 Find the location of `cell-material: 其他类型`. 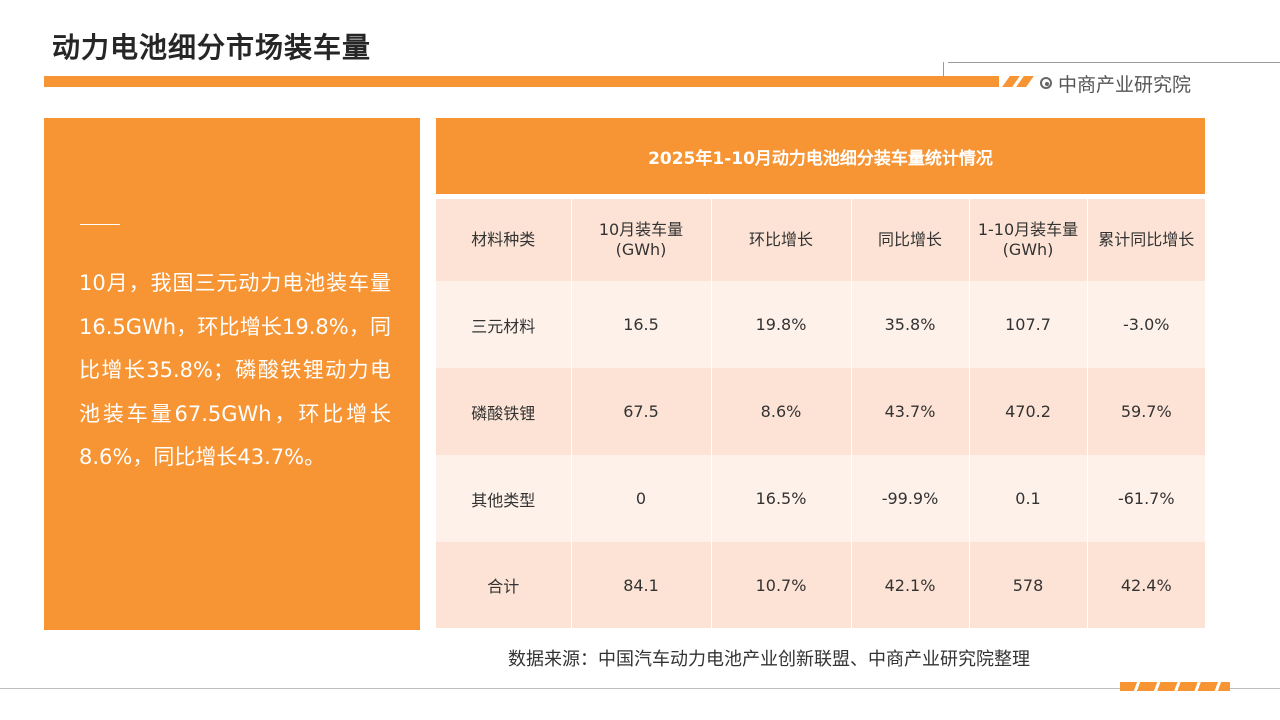

cell-material: 其他类型 is located at coordinates (504, 498).